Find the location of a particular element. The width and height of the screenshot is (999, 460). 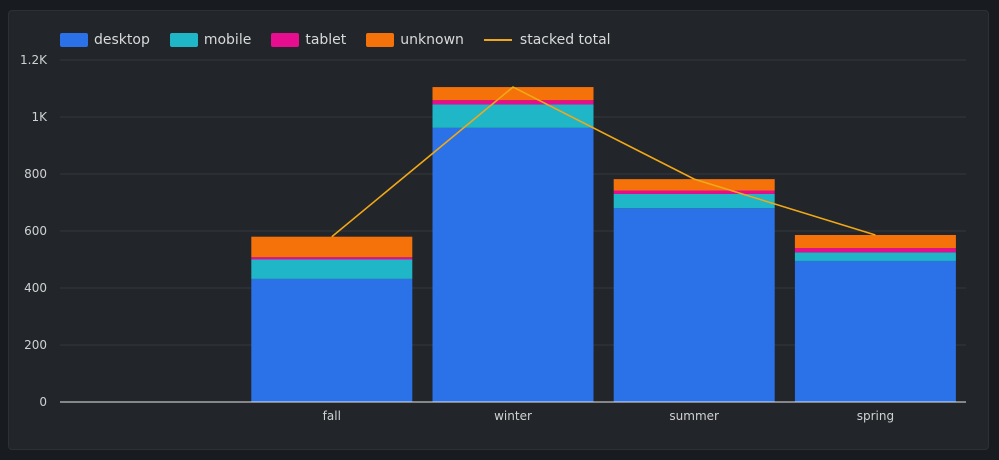

legend-item-desktop: desktop is located at coordinates (105, 40).